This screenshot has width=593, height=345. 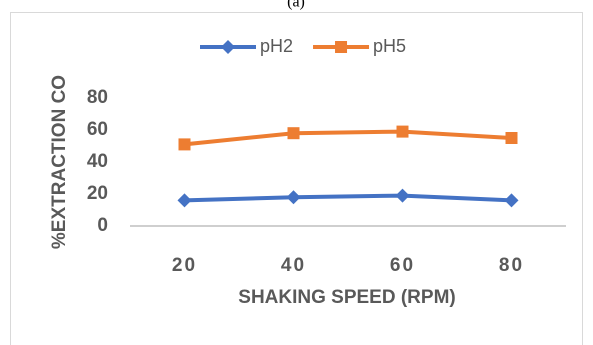 What do you see at coordinates (389, 46) in the screenshot?
I see `legend-label: pH5` at bounding box center [389, 46].